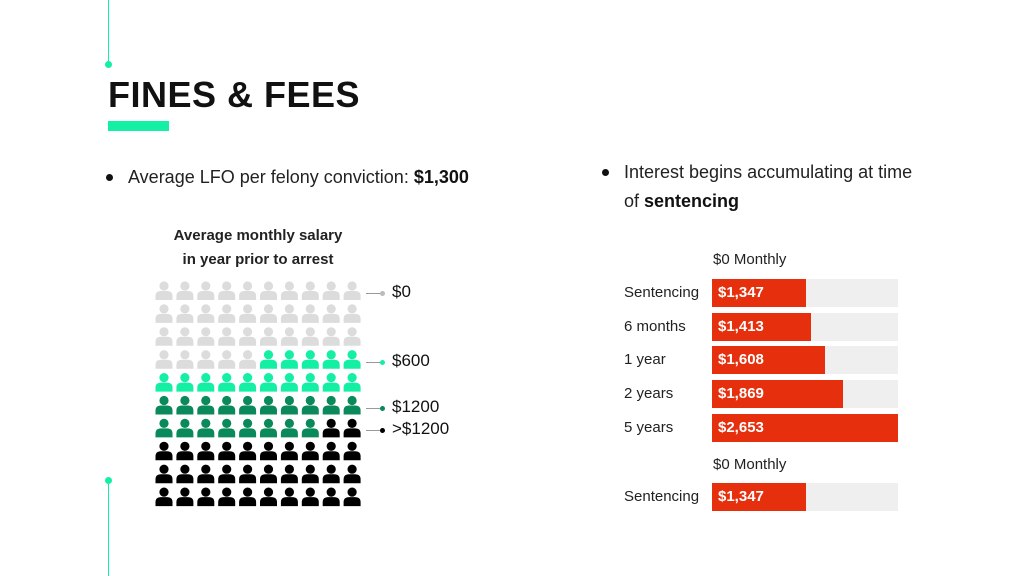 The width and height of the screenshot is (1024, 576). What do you see at coordinates (741, 427) in the screenshot?
I see `bar-value-label: $2,653` at bounding box center [741, 427].